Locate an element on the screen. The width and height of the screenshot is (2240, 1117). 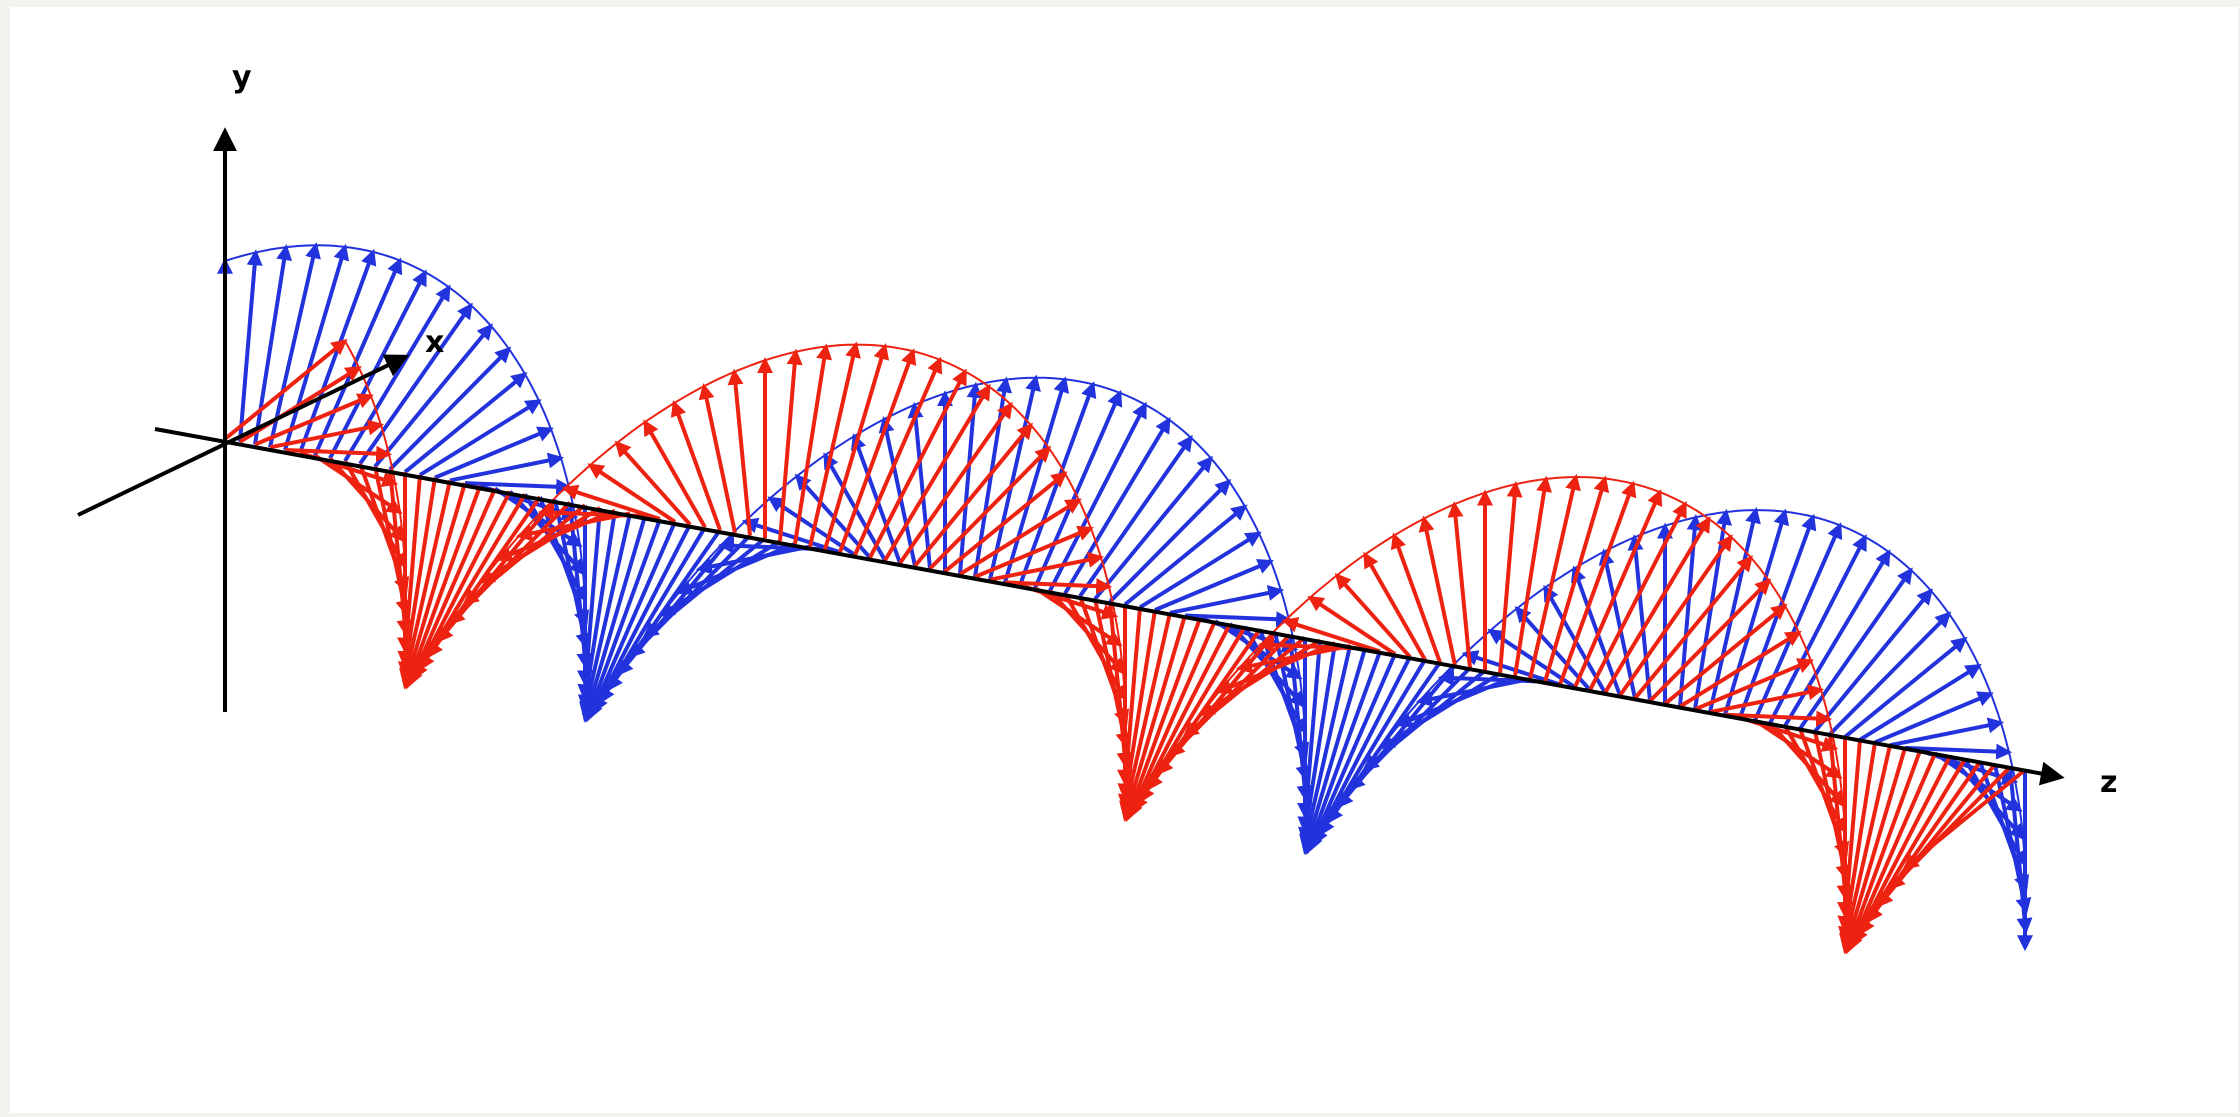
z-axis-label: z is located at coordinates (2108, 782).